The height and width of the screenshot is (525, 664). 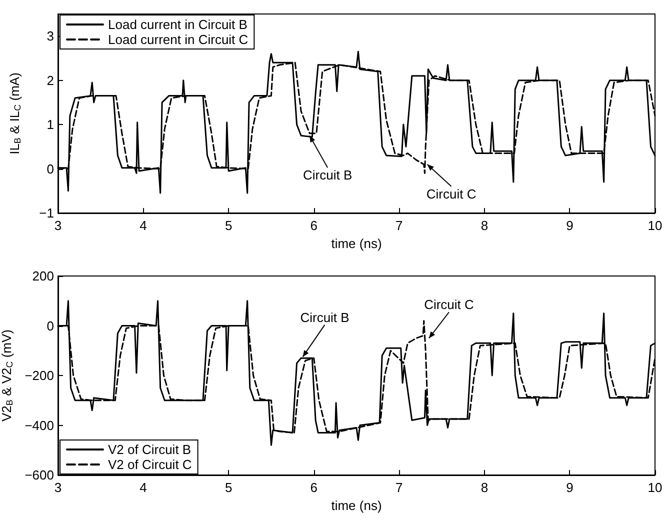 I want to click on y-tick-label: 2, so click(x=50, y=80).